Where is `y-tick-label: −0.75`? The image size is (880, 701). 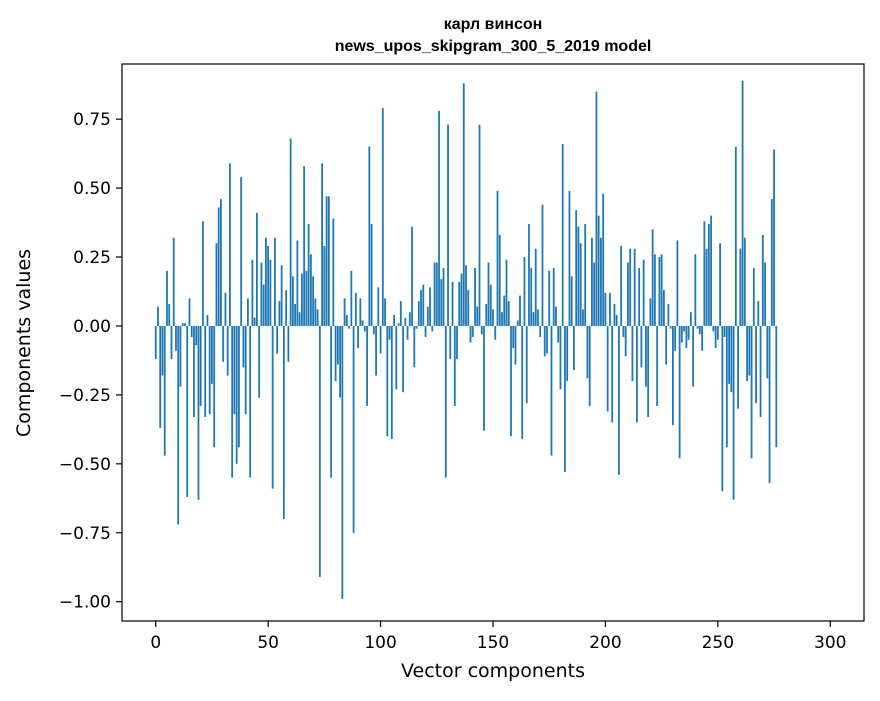
y-tick-label: −0.75 is located at coordinates (85, 534).